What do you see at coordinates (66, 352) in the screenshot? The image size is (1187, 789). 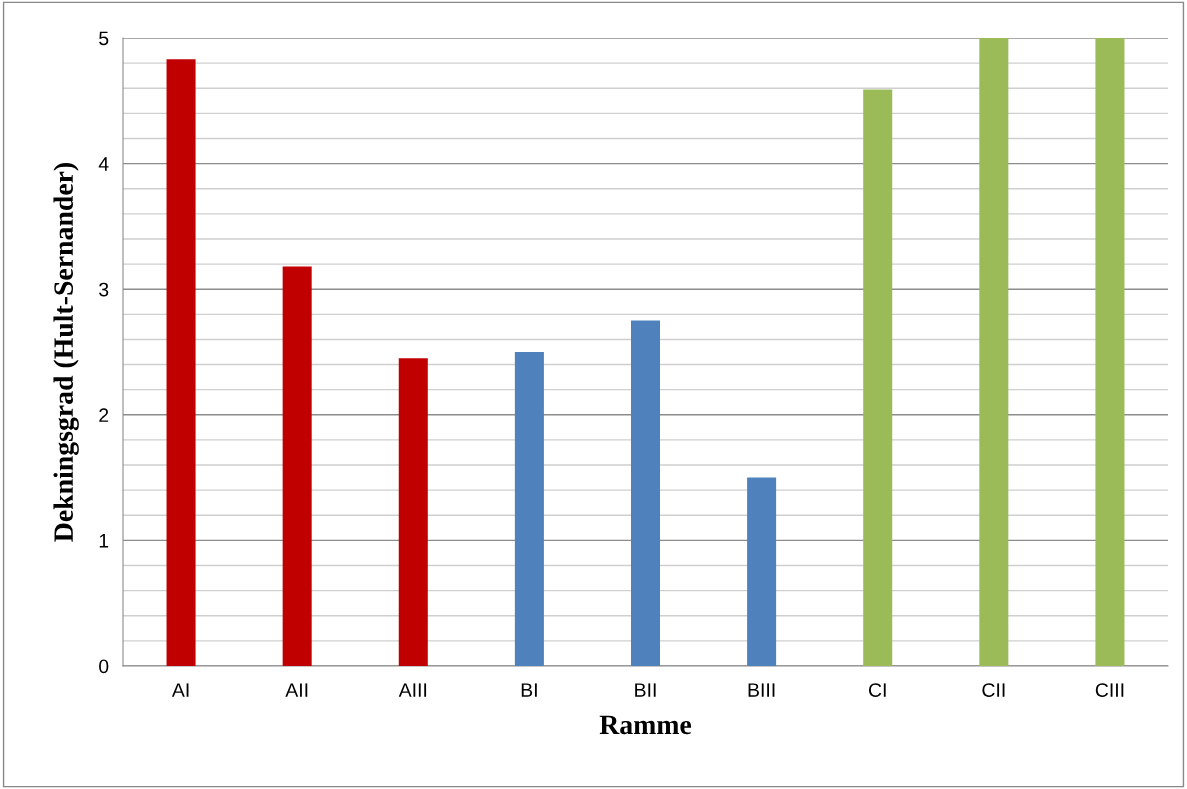 I see `y-axis-title: Dekningsgrad (Hult-Sernander)` at bounding box center [66, 352].